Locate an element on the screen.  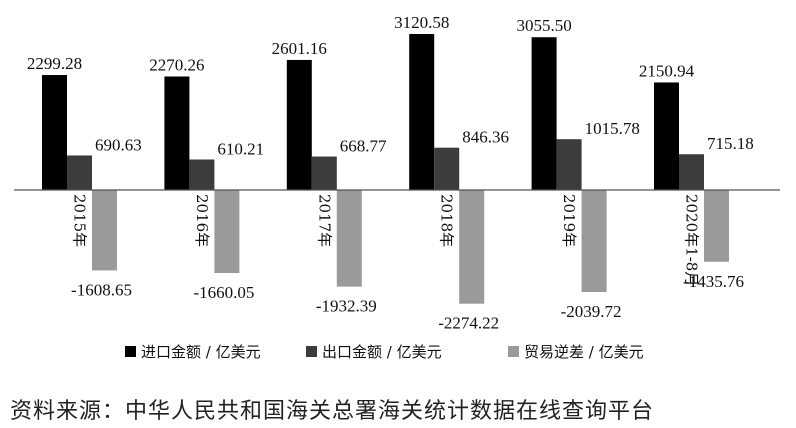
value-label-import-4: 3120.58 is located at coordinates (421, 22).